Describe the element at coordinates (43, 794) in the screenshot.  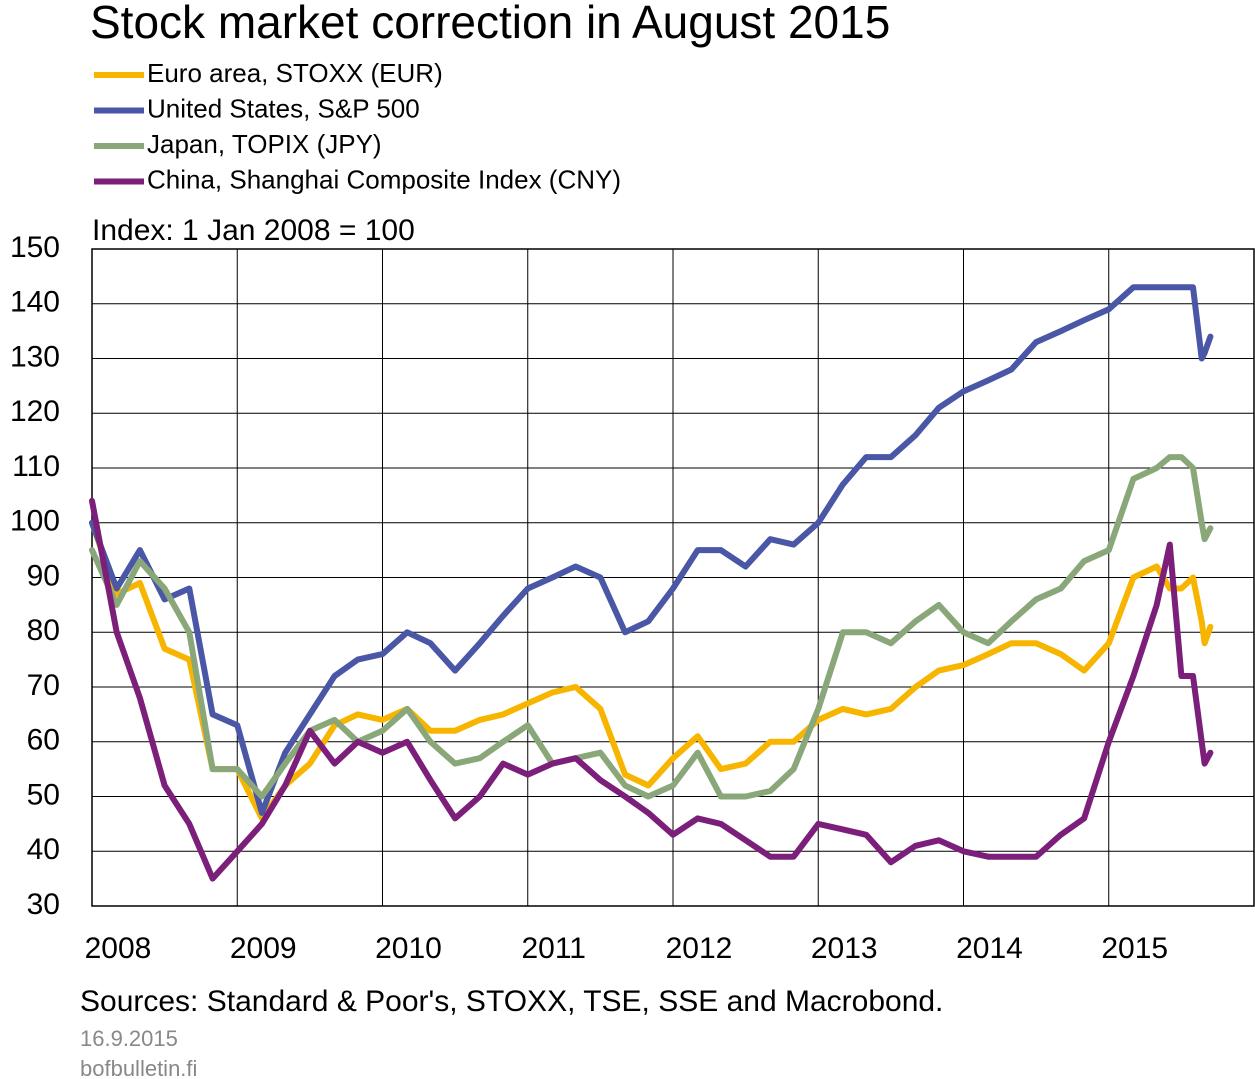
I see `y-tick-label: 50` at that location.